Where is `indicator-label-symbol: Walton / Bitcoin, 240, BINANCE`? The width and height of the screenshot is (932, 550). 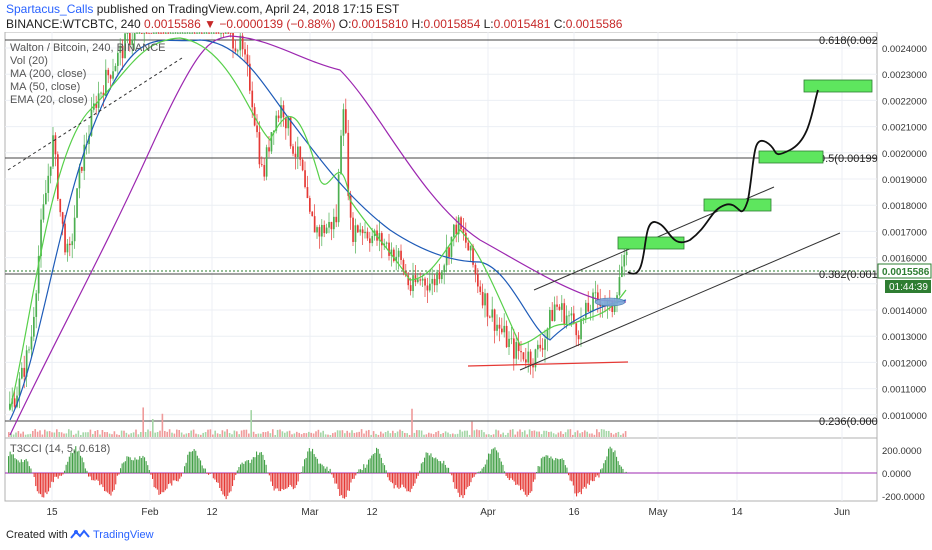 indicator-label-symbol: Walton / Bitcoin, 240, BINANCE is located at coordinates (88, 48).